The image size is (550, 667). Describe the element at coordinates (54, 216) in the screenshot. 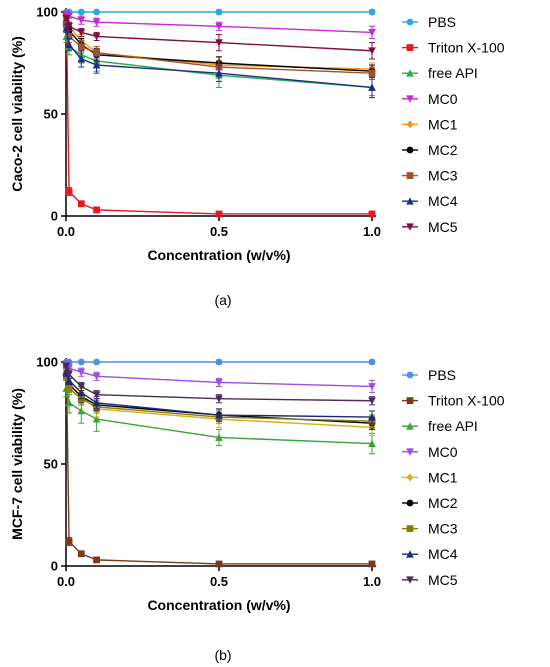

I see `y-tick-label: 0` at that location.